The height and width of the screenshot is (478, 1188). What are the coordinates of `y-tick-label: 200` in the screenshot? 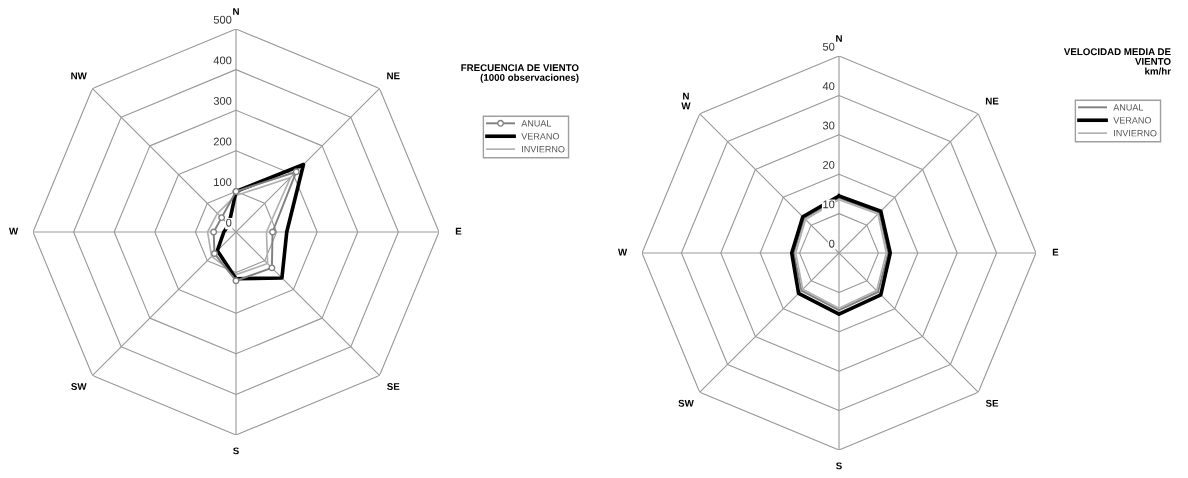 It's located at (222, 141).